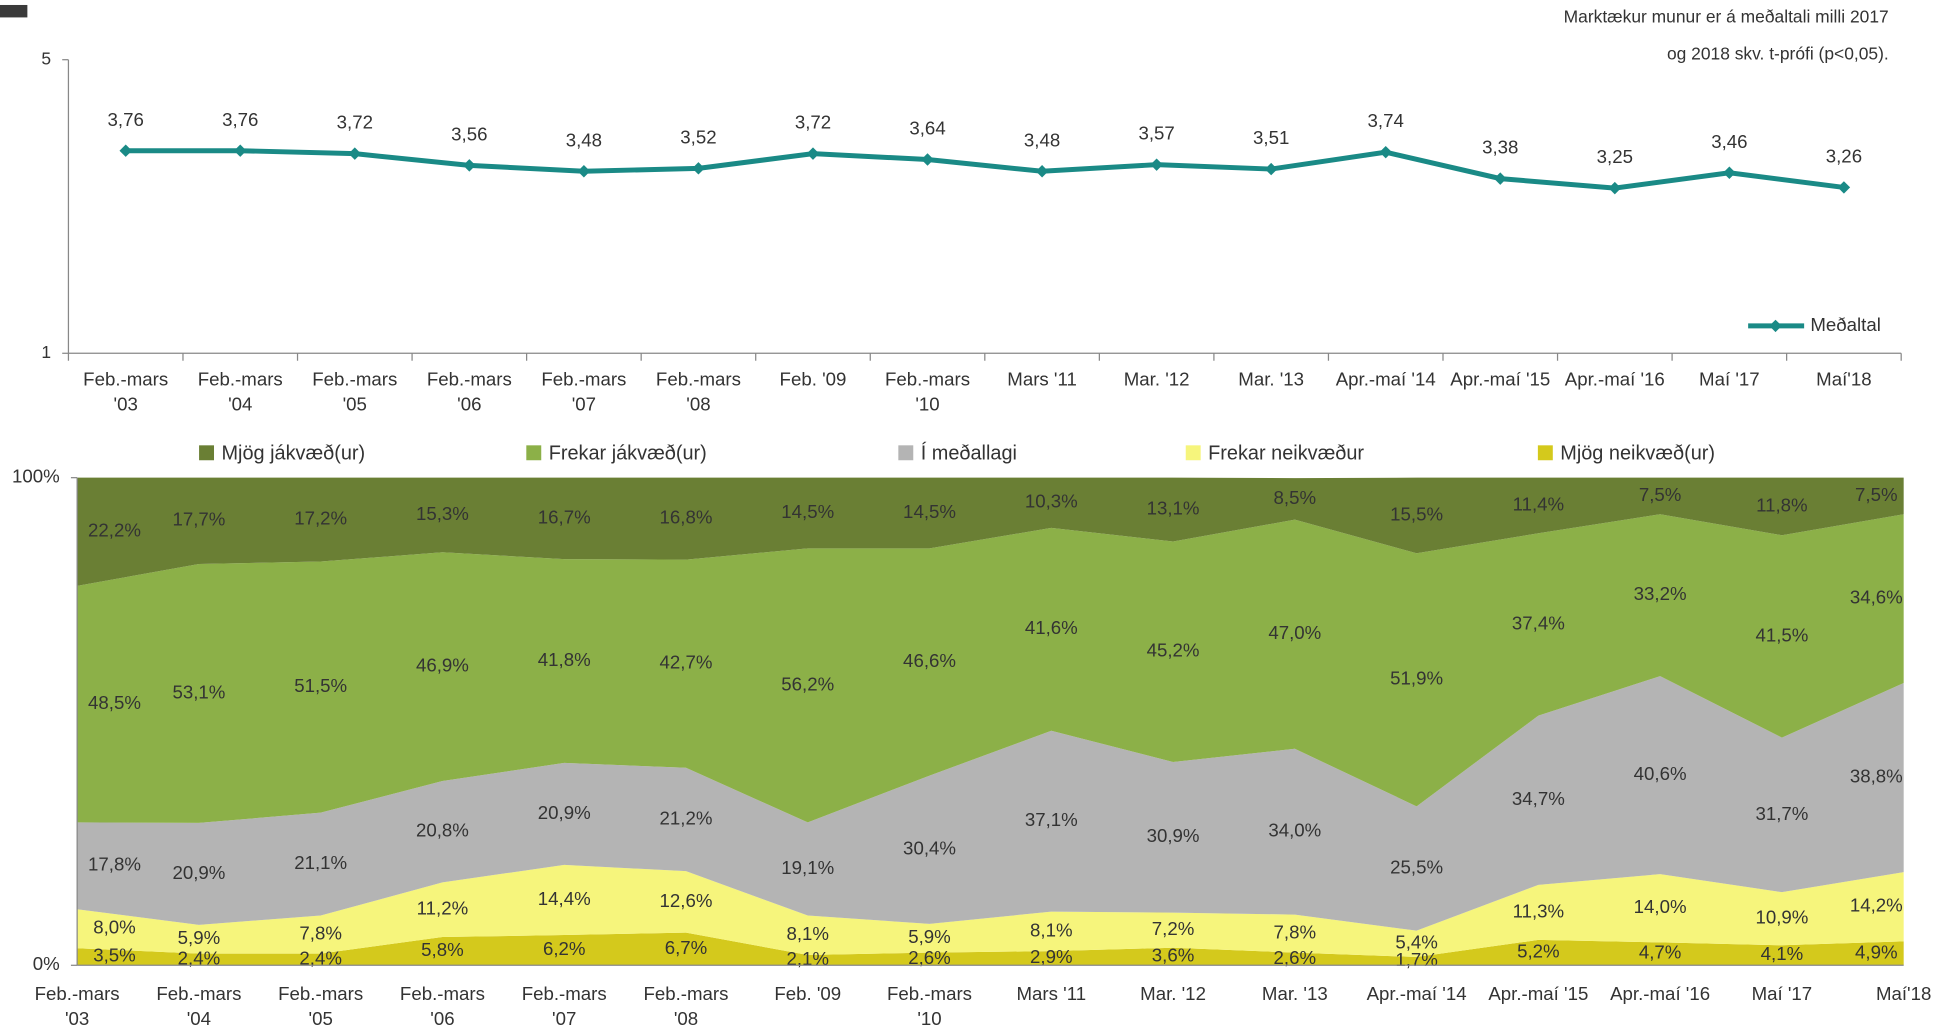 The width and height of the screenshot is (1941, 1025). What do you see at coordinates (46, 352) in the screenshot?
I see `y-tick-label: 1` at bounding box center [46, 352].